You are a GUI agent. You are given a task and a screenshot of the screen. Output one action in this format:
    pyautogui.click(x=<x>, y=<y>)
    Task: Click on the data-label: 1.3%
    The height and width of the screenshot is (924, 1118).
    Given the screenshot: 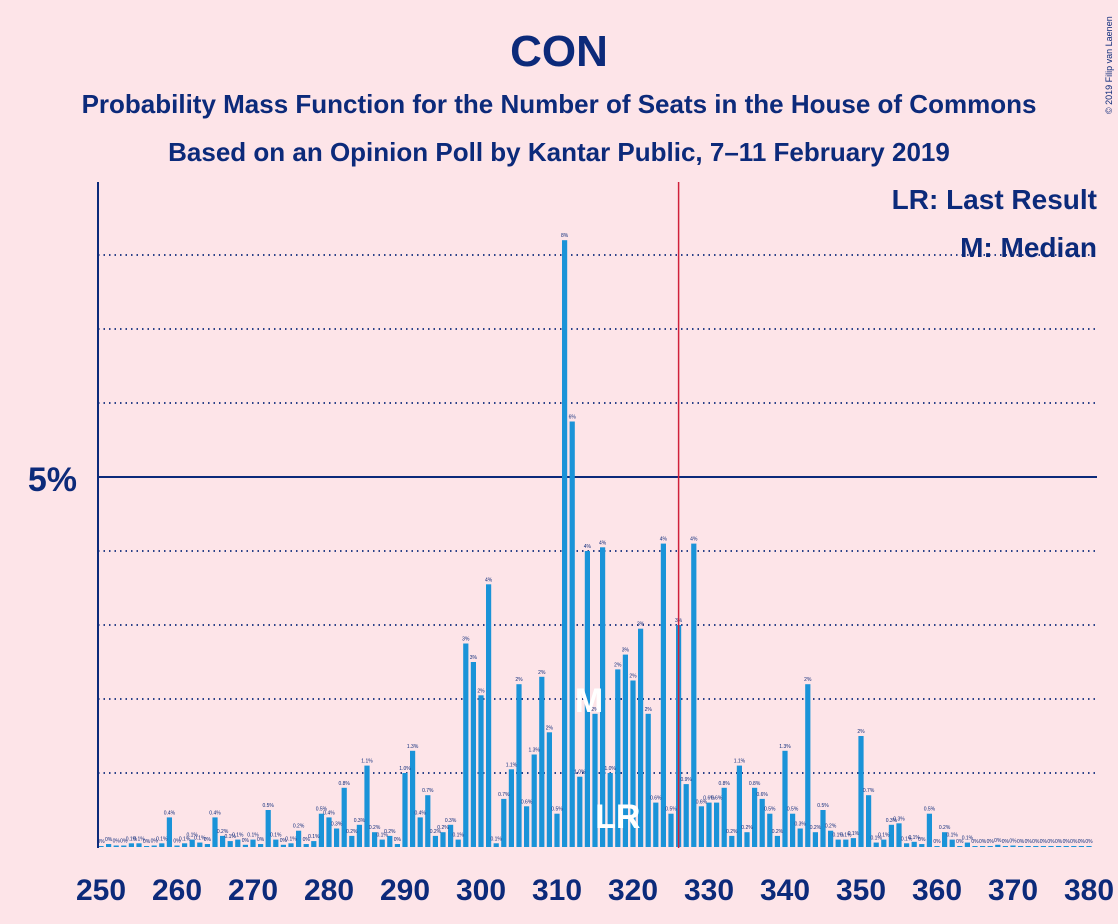 What is the action you would take?
    pyautogui.click(x=413, y=747)
    